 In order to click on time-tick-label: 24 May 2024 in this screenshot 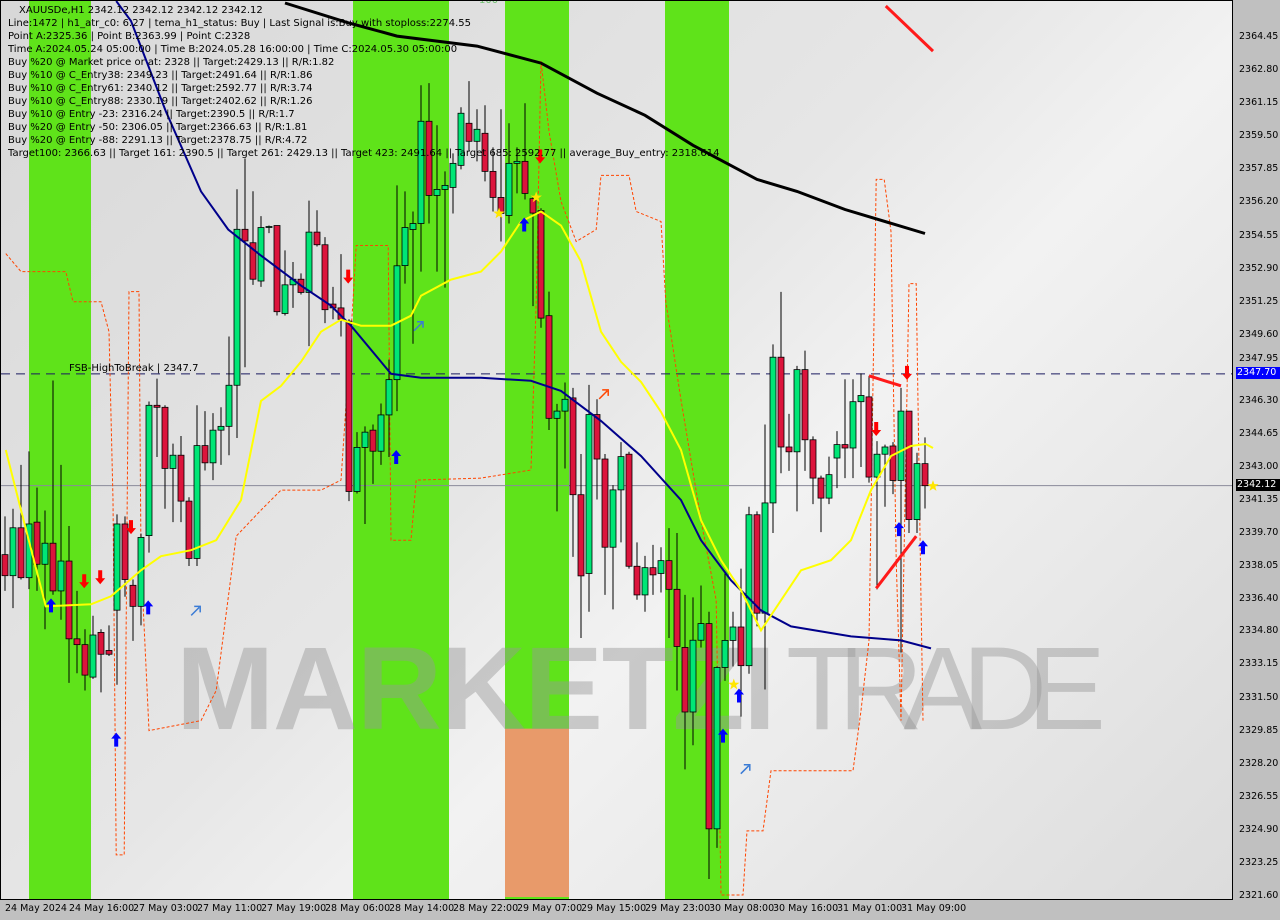, I will do `click(36, 908)`.